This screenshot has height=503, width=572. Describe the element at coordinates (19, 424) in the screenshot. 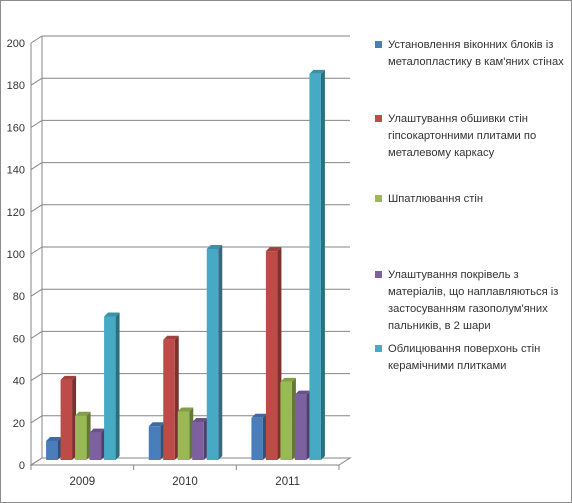

I see `y-tick-label-20: 20` at that location.